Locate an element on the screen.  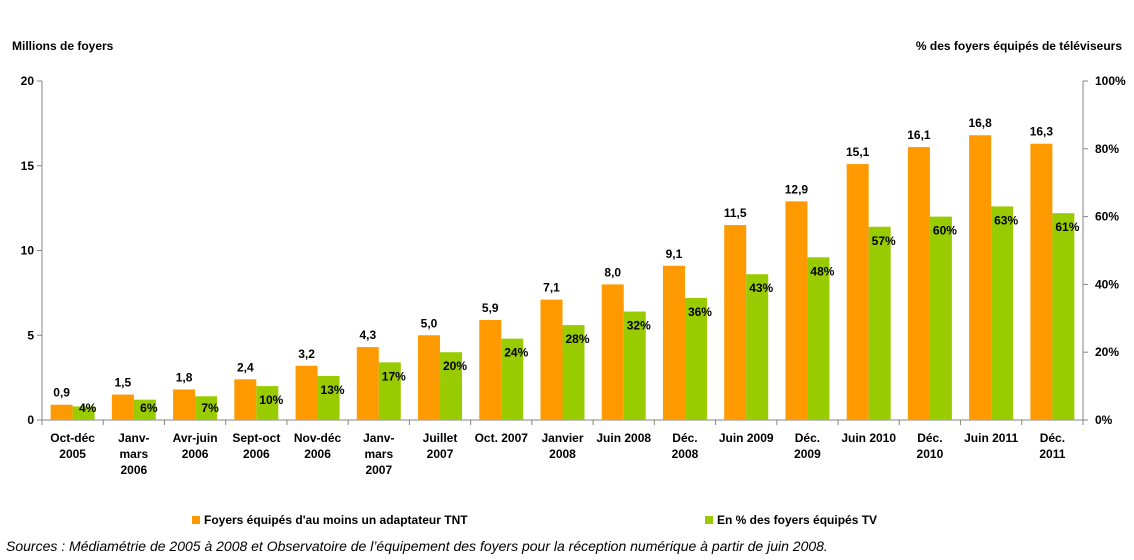
right-tick-label: 80% is located at coordinates (1107, 149).